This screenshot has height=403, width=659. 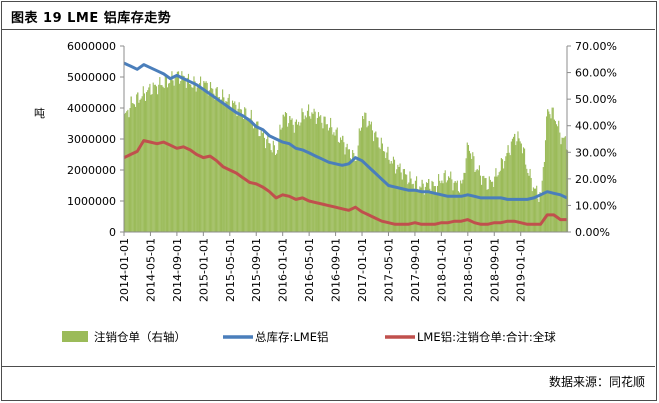 What do you see at coordinates (91, 77) in the screenshot?
I see `y-left-tick-label: 5000000` at bounding box center [91, 77].